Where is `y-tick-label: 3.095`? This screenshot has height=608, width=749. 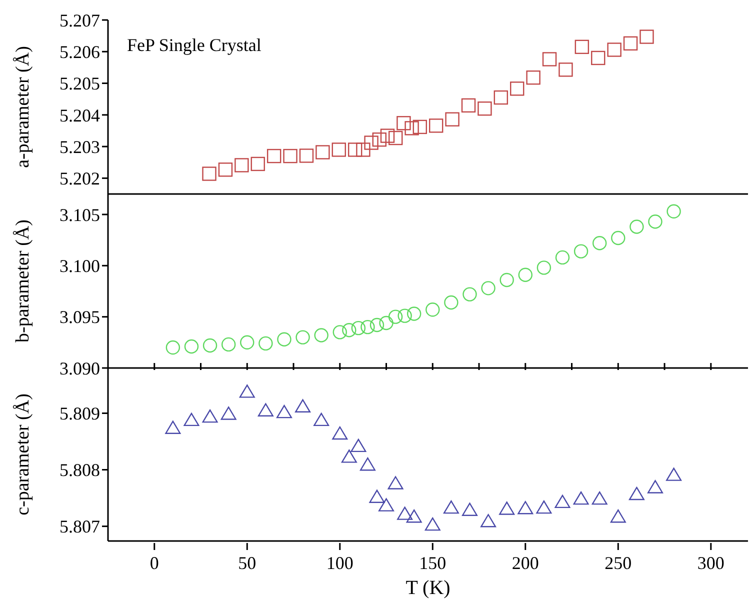 y-tick-label: 3.095 is located at coordinates (80, 317).